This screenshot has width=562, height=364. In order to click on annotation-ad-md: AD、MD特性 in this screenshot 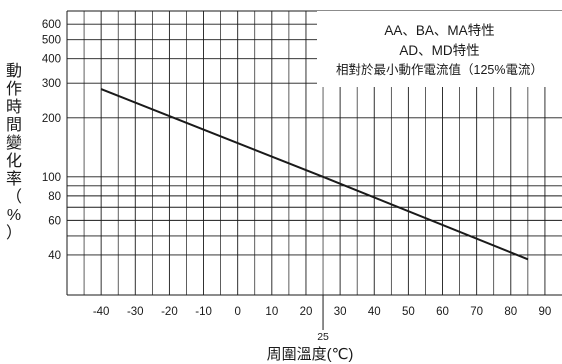, I will do `click(439, 50)`.